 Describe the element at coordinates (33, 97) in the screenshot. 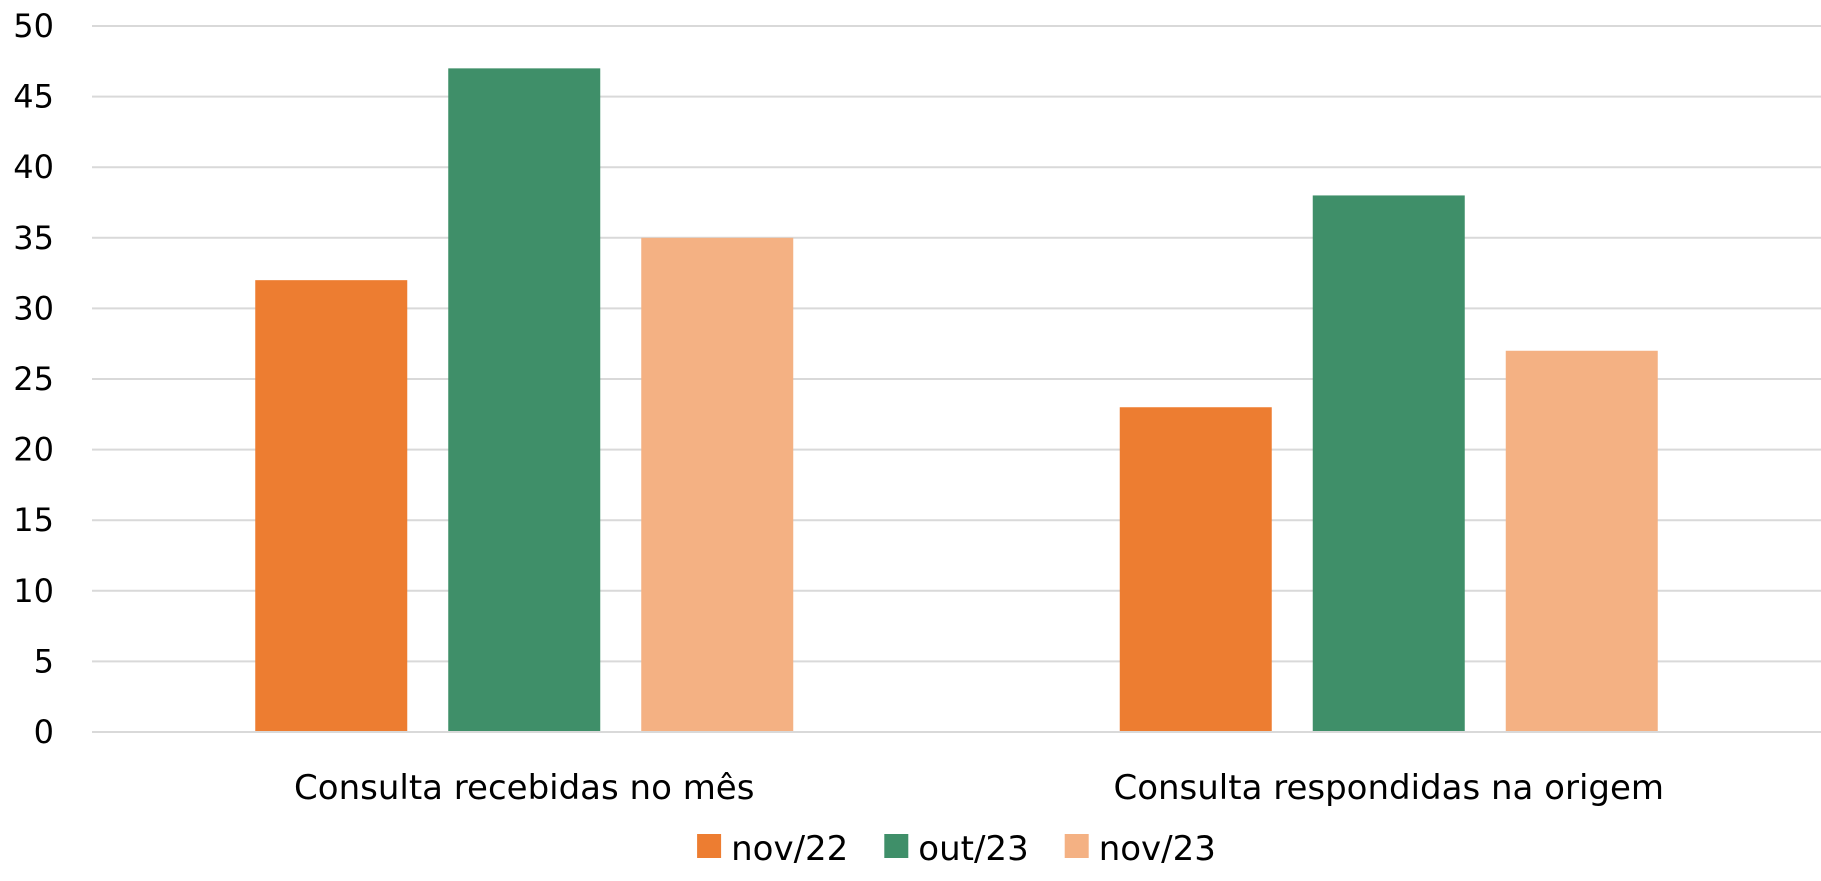

I see `y-tick-label: 45` at that location.